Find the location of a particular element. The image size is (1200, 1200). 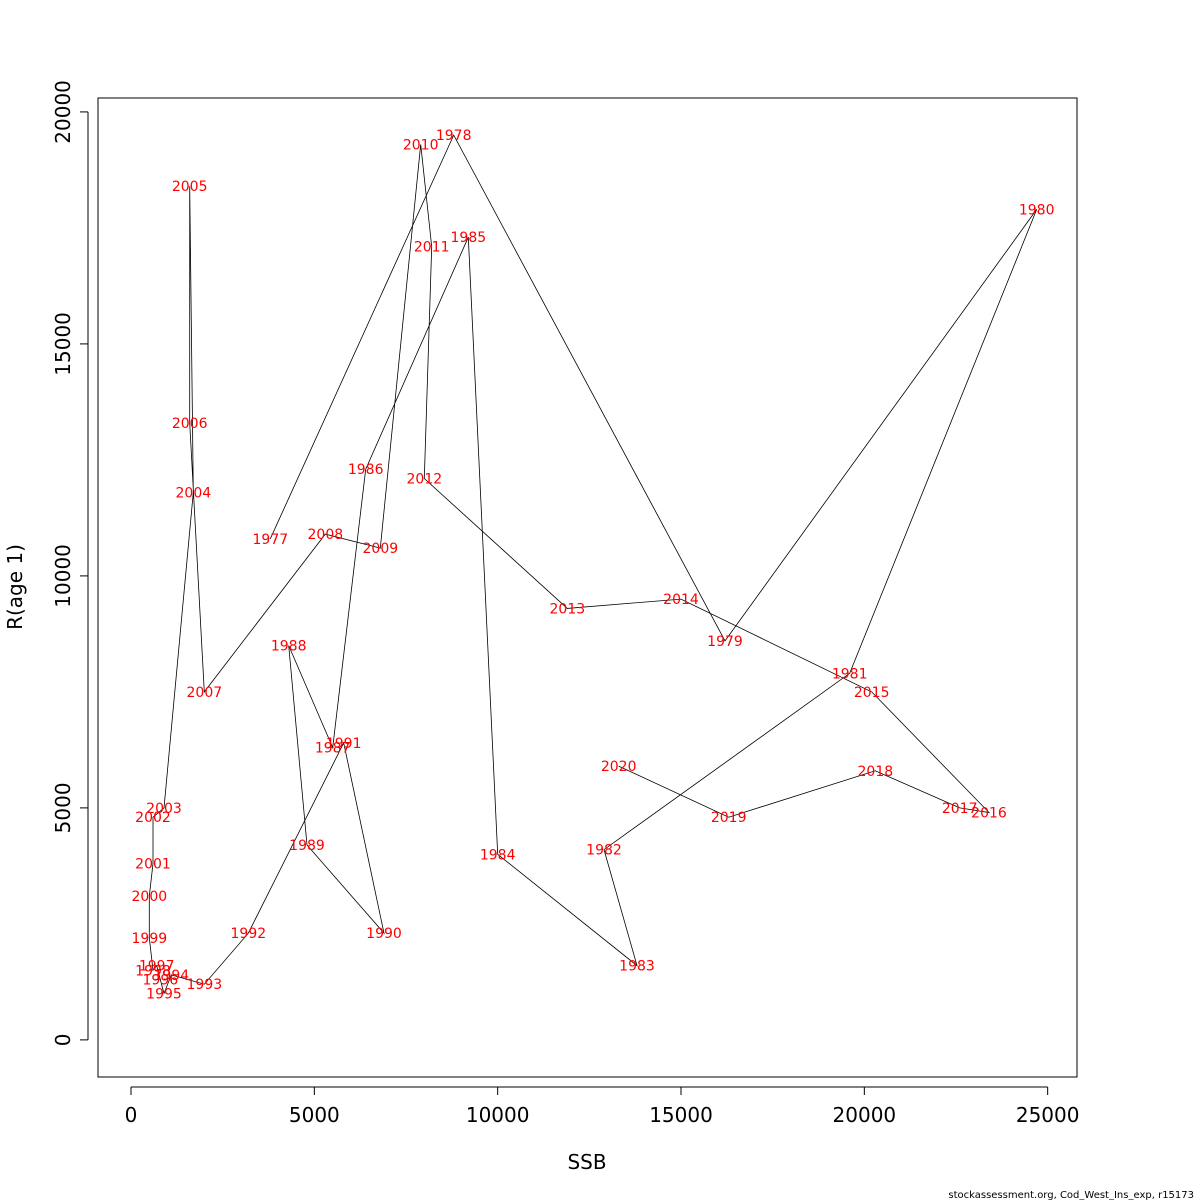

year-label-2012: 2012 is located at coordinates (425, 479).